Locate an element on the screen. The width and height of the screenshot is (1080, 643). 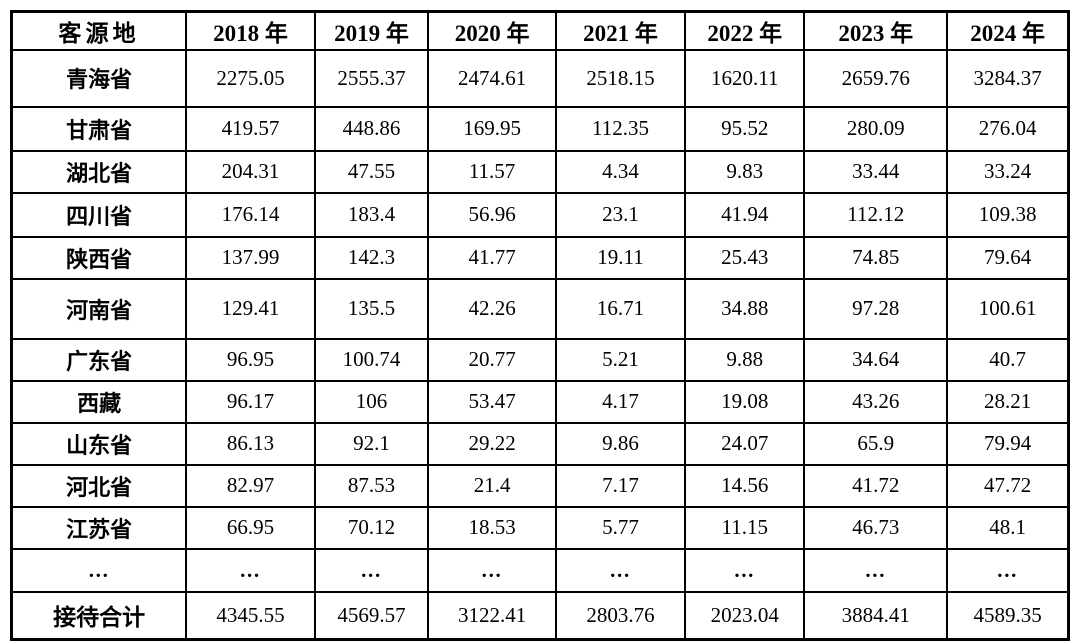
row-label: 河北省 is located at coordinates (99, 485).